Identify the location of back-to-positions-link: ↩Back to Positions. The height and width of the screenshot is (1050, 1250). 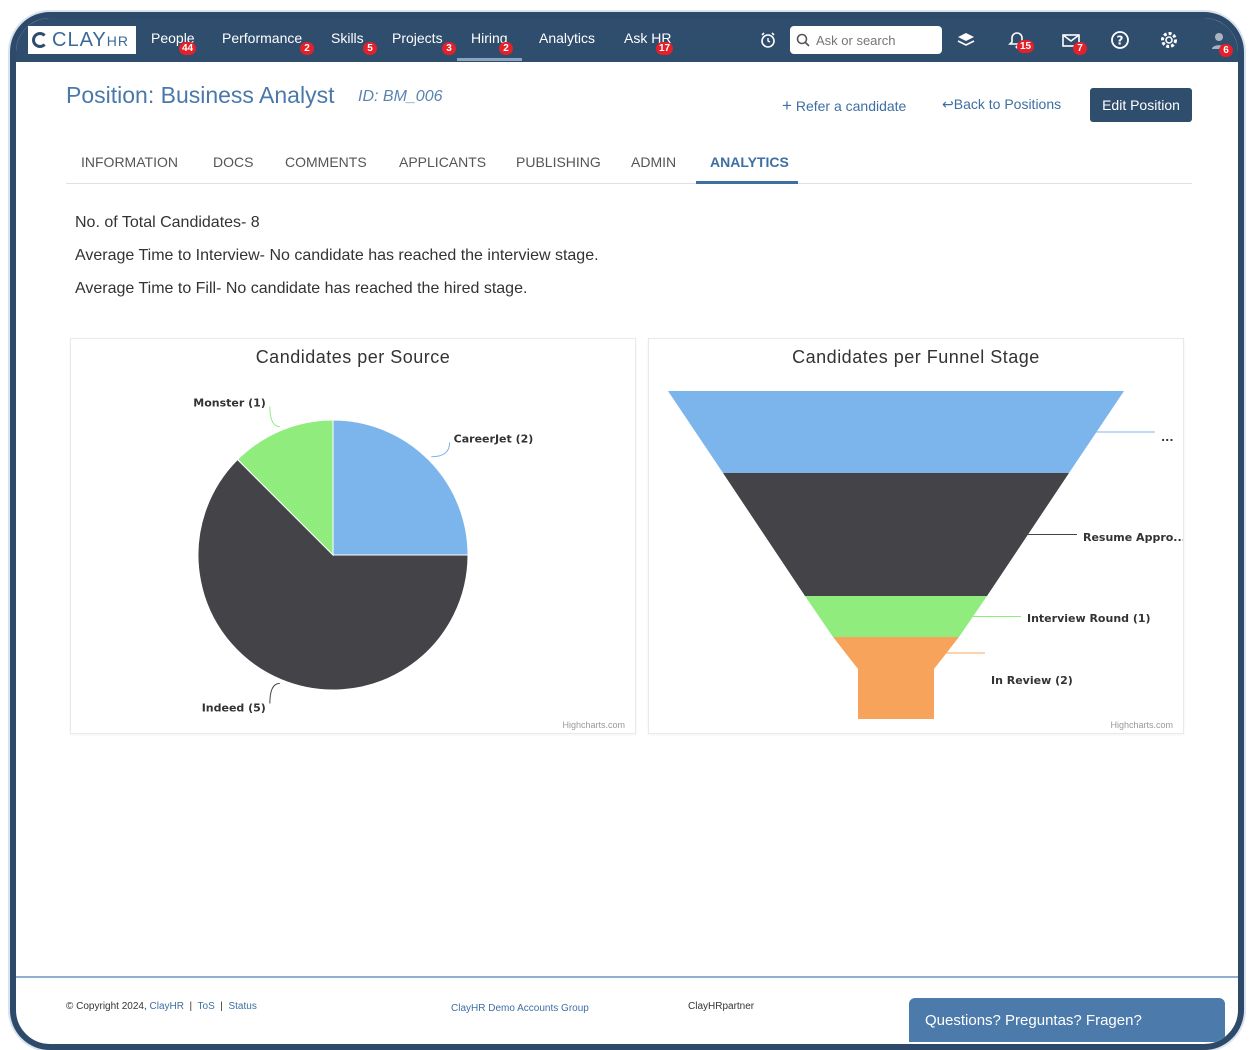
(1001, 104).